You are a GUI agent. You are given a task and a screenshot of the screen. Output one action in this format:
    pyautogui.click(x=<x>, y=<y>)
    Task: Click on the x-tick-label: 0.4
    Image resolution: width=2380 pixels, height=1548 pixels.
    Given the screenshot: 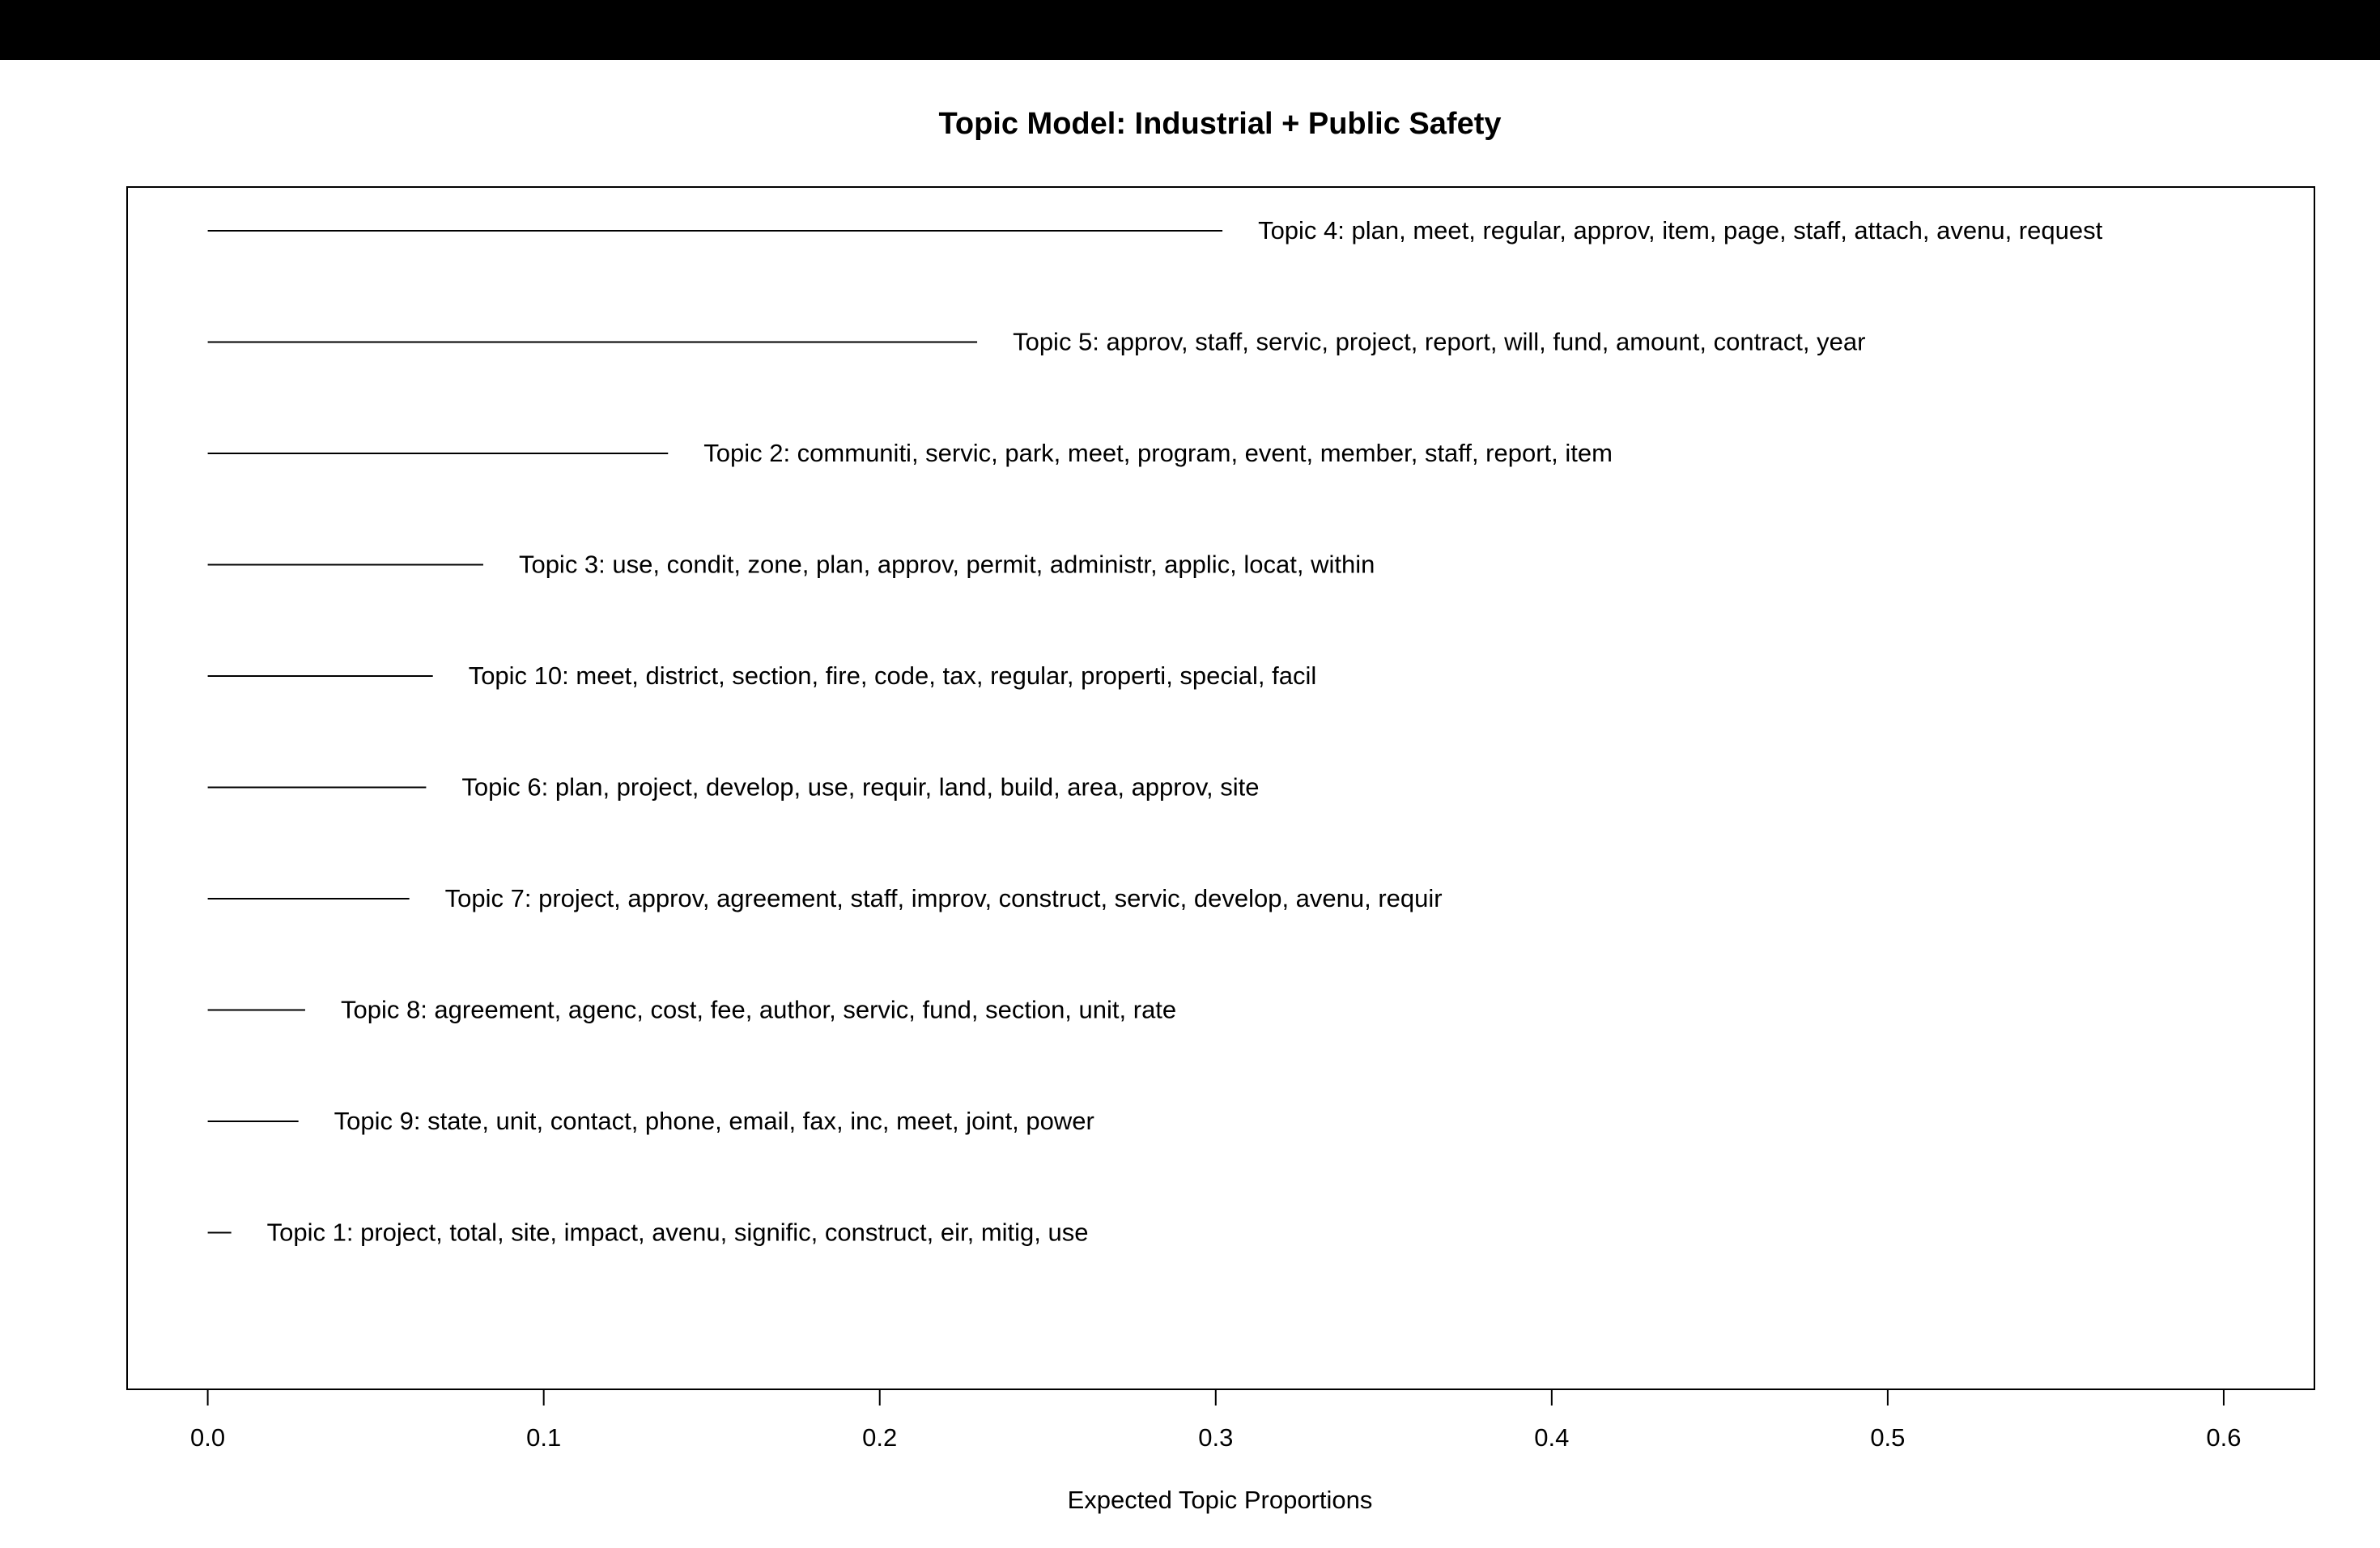 What is the action you would take?
    pyautogui.click(x=1552, y=1438)
    